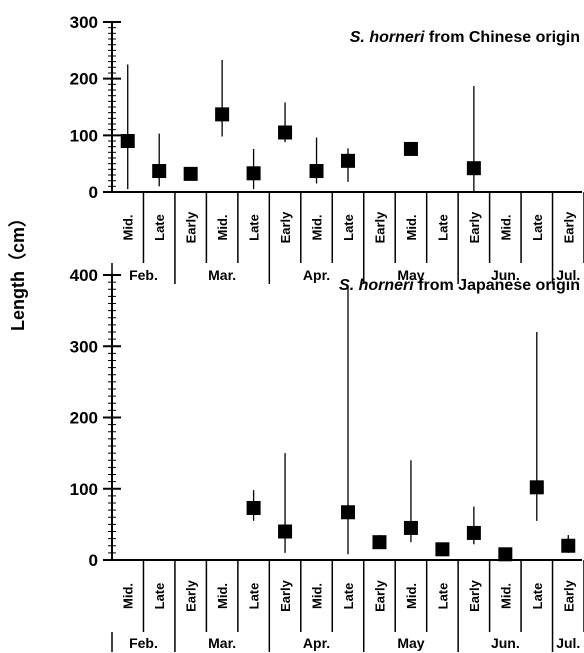 This screenshot has width=584, height=653. Describe the element at coordinates (18, 270) in the screenshot. I see `y-axis-label: Length（cm）` at that location.